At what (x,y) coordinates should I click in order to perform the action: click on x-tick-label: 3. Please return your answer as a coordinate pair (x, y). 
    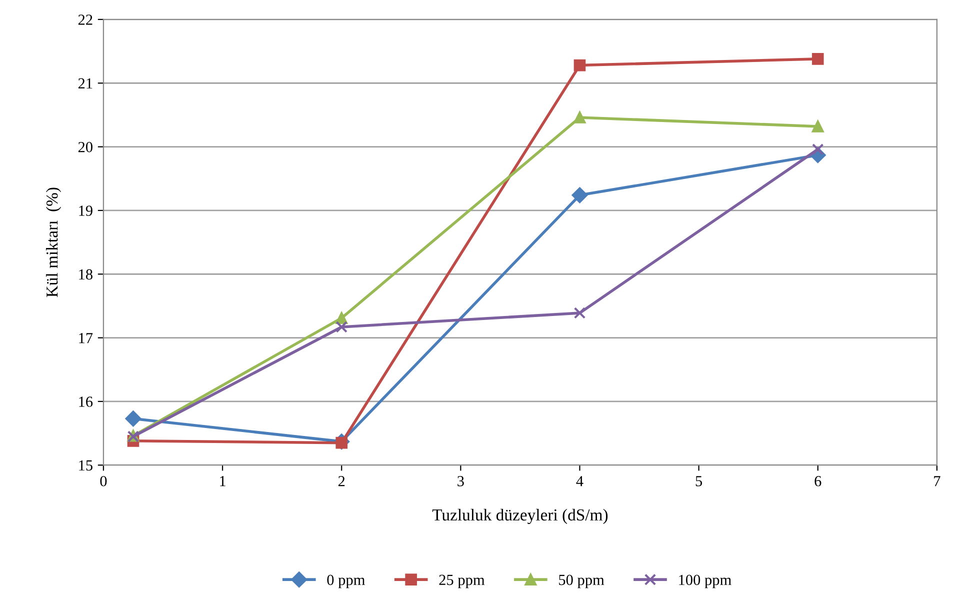
    Looking at the image, I should click on (461, 481).